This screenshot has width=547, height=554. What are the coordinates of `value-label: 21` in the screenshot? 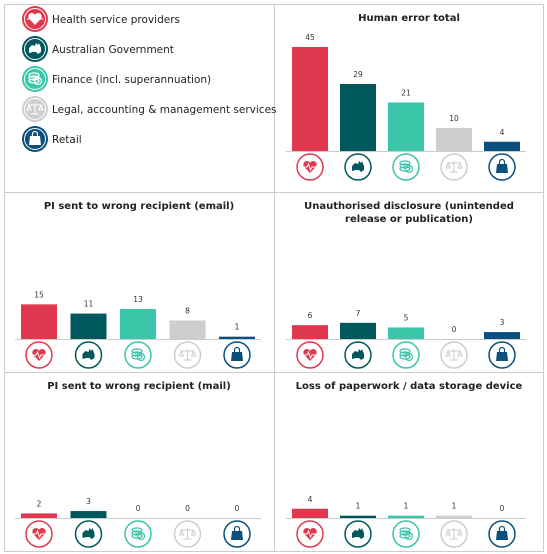 It's located at (406, 92).